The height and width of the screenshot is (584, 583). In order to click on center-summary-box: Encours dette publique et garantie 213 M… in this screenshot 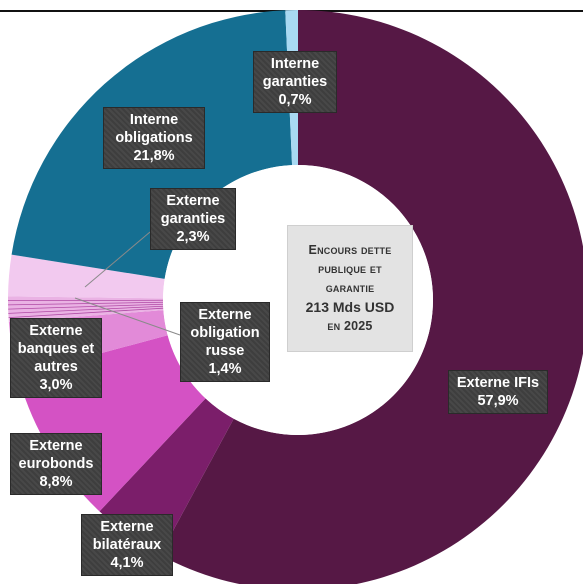, I will do `click(350, 288)`.